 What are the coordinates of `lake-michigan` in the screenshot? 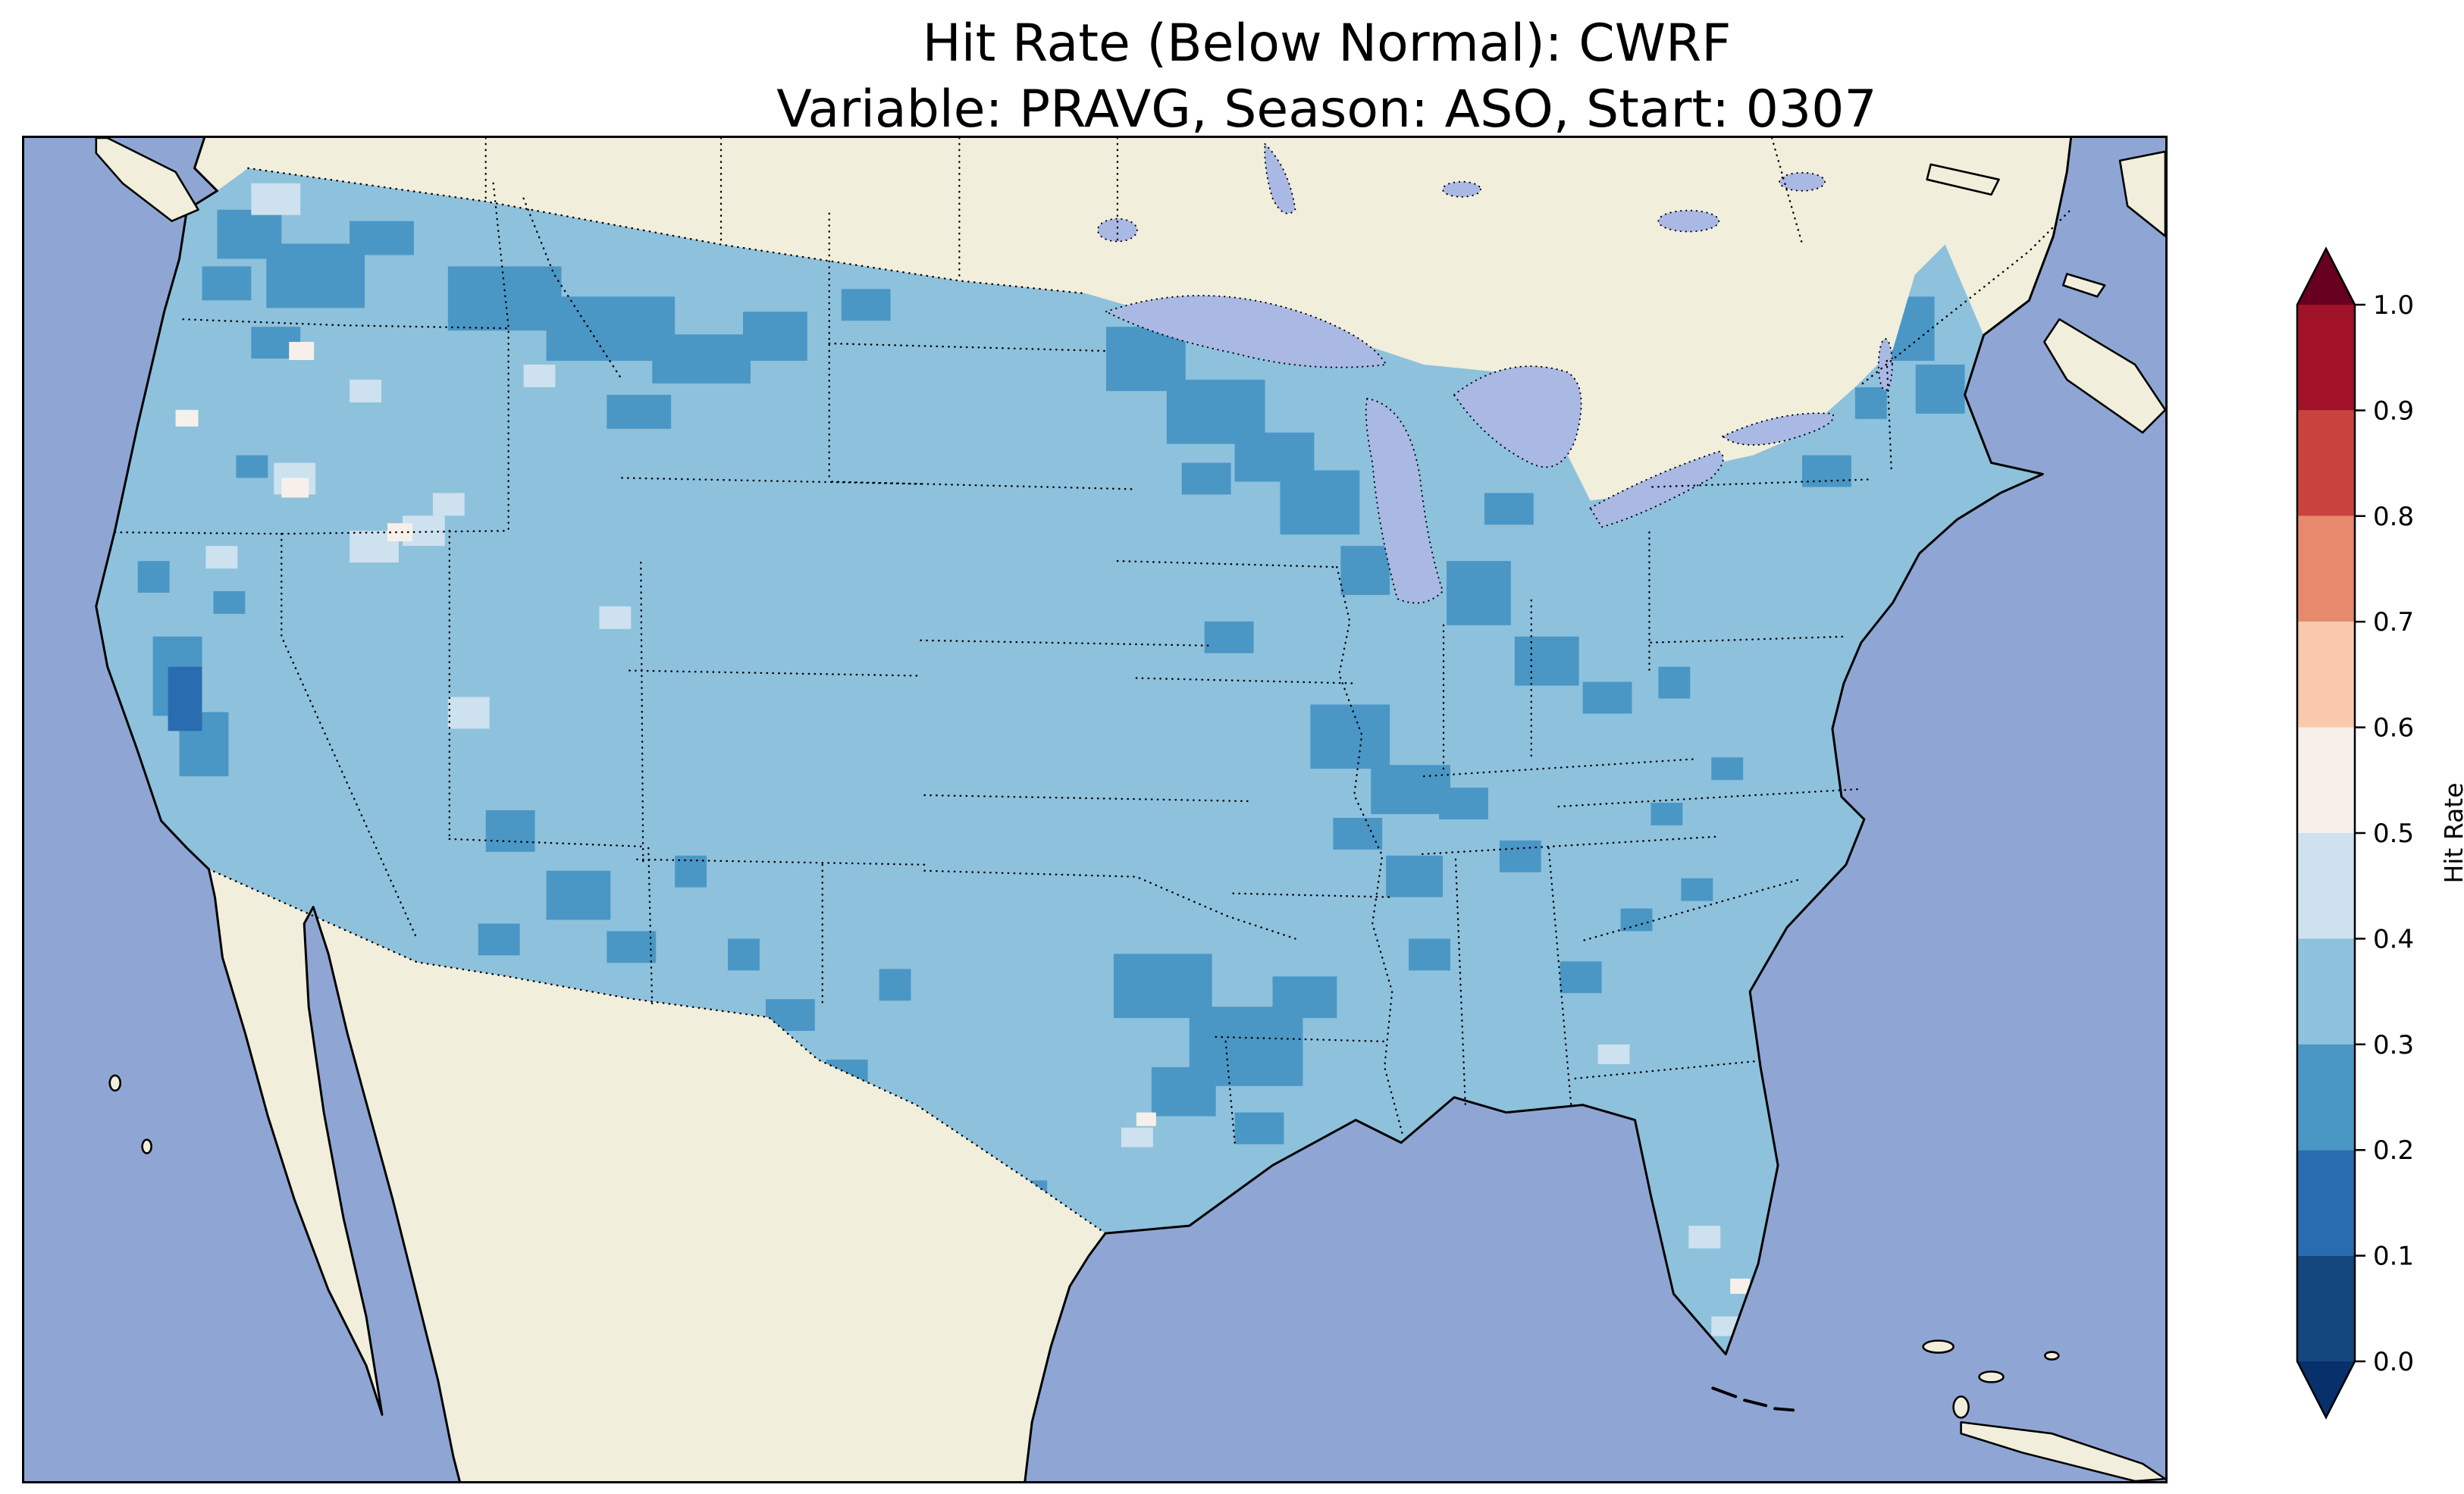 It's located at (1404, 500).